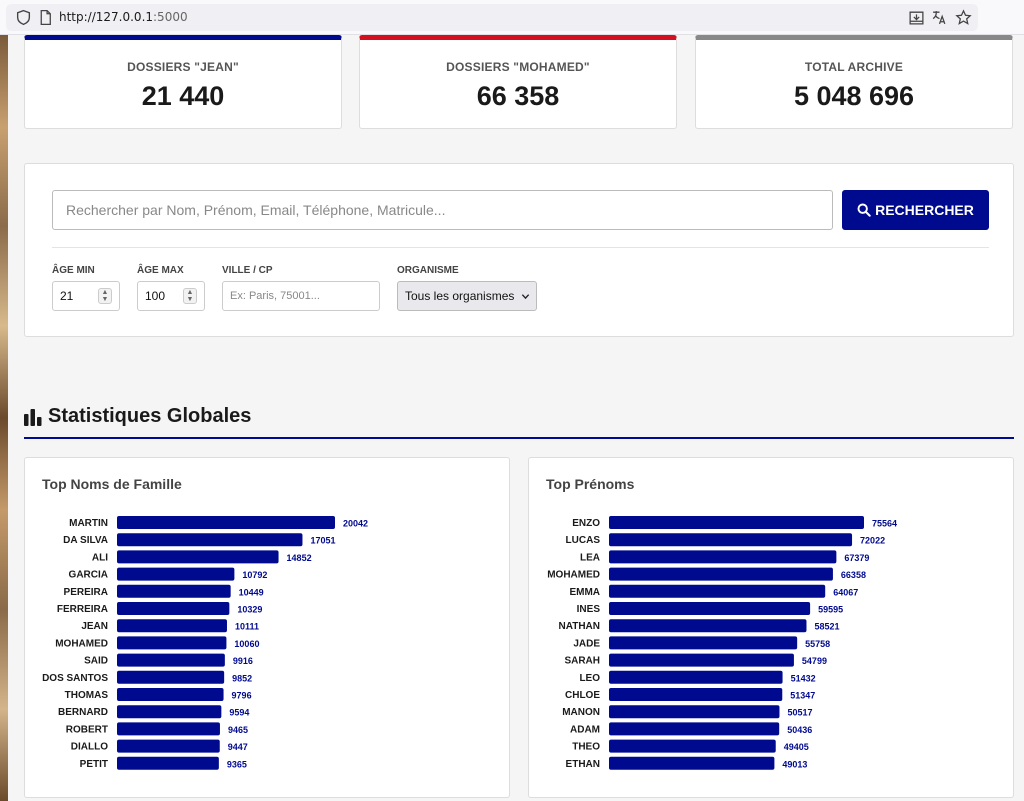  I want to click on category-label: THEO, so click(586, 747).